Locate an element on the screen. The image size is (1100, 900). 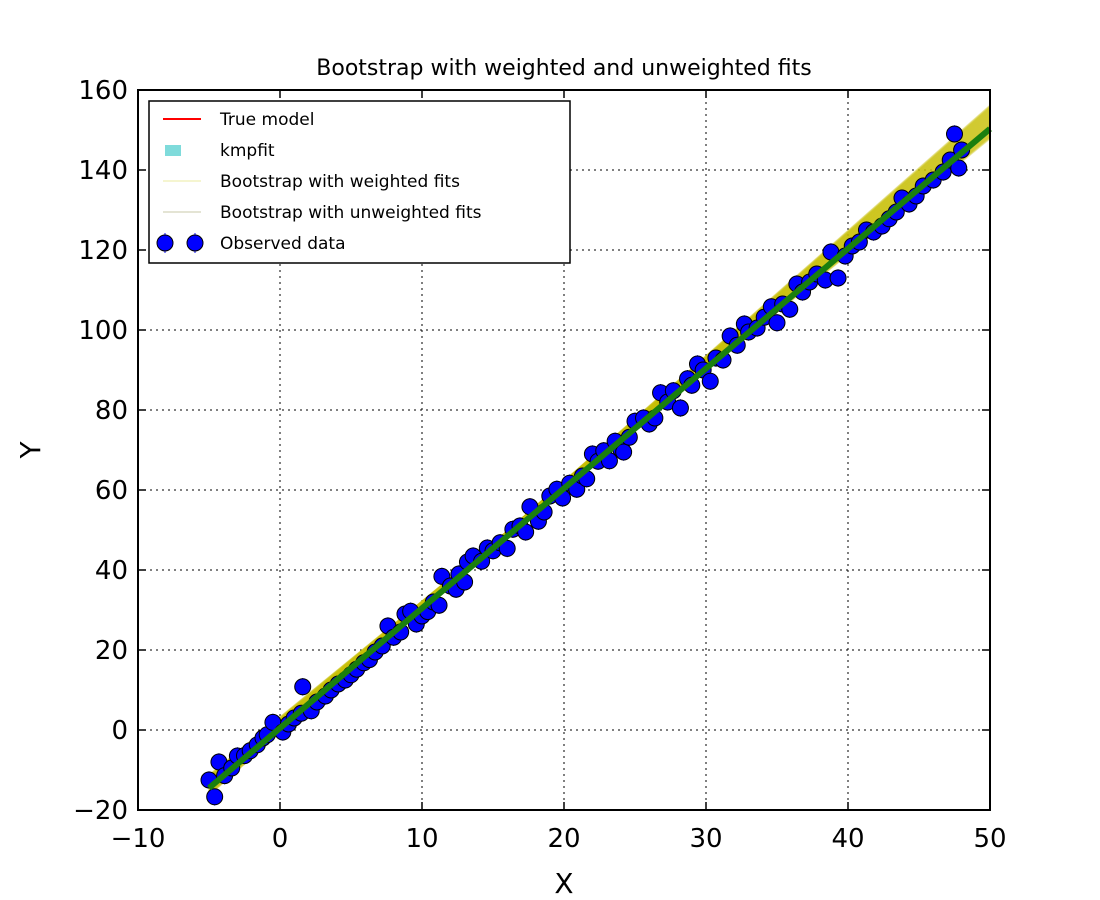
y-tick-label: 100 is located at coordinates (103, 331).